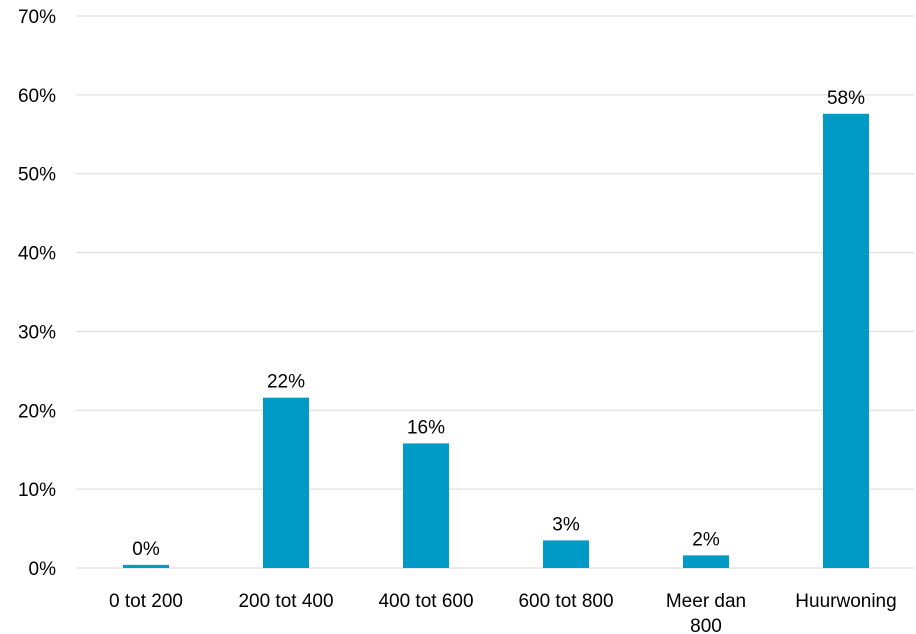 The image size is (916, 634). I want to click on data-label: 22%, so click(286, 382).